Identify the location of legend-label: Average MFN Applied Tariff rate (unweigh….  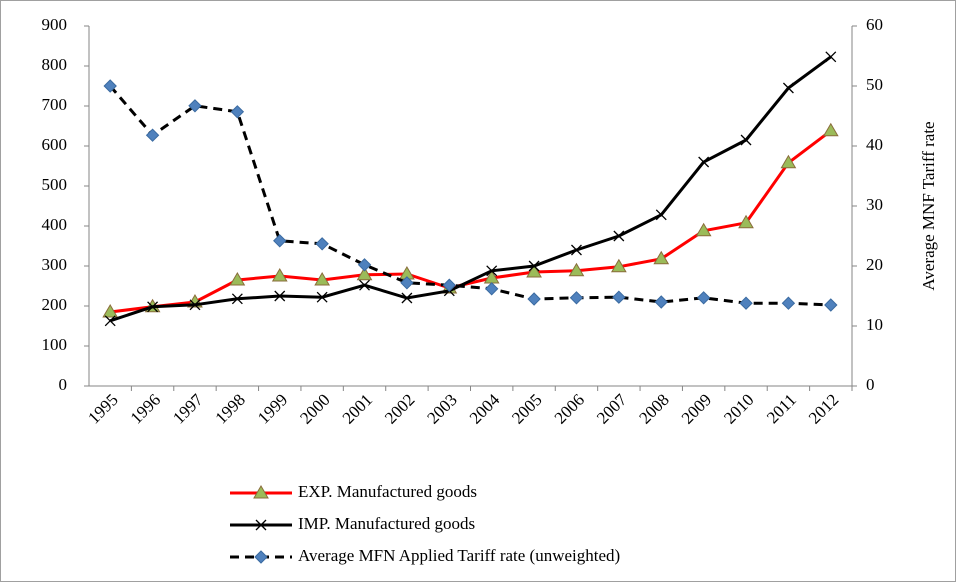
(459, 555).